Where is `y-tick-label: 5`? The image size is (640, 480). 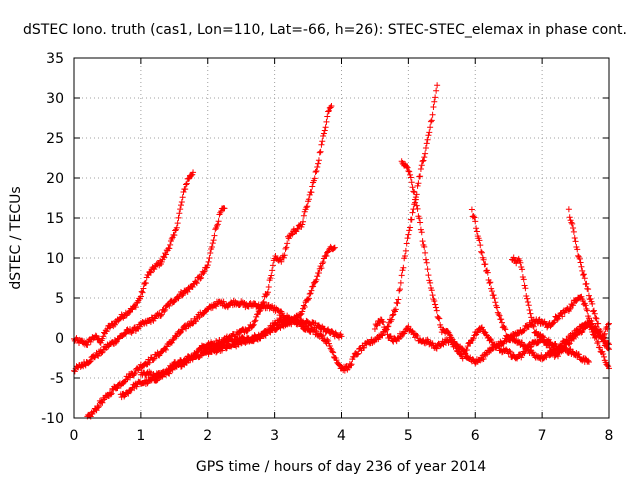
y-tick-label: 5 is located at coordinates (59, 299).